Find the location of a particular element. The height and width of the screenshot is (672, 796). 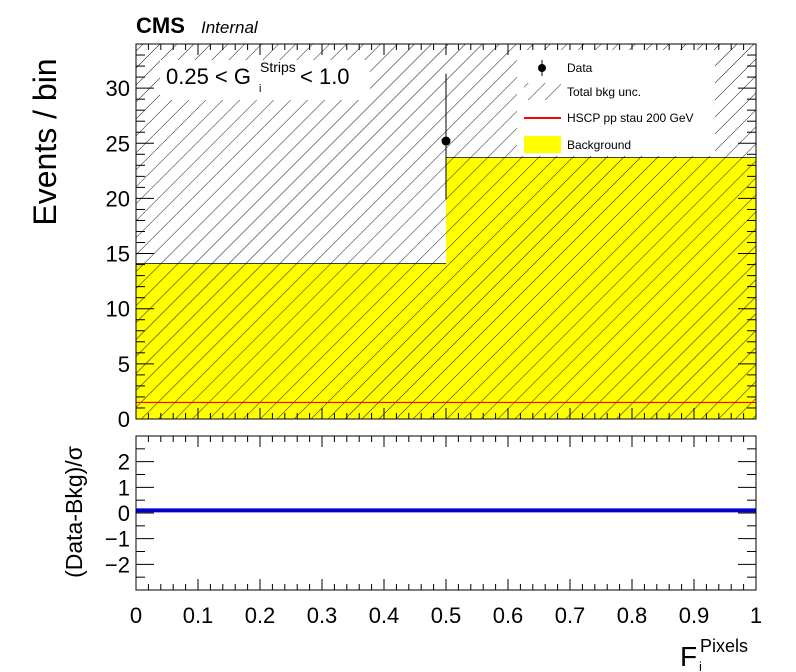

selection-prefix: 0.25 < G is located at coordinates (208, 76).